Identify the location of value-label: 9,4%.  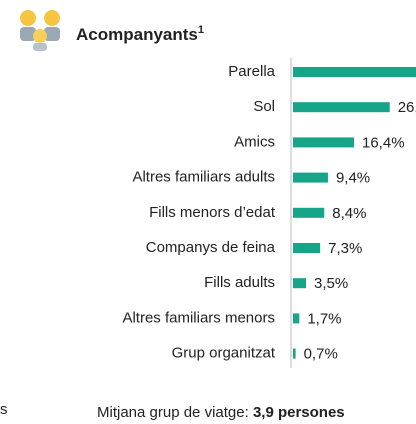
(353, 178).